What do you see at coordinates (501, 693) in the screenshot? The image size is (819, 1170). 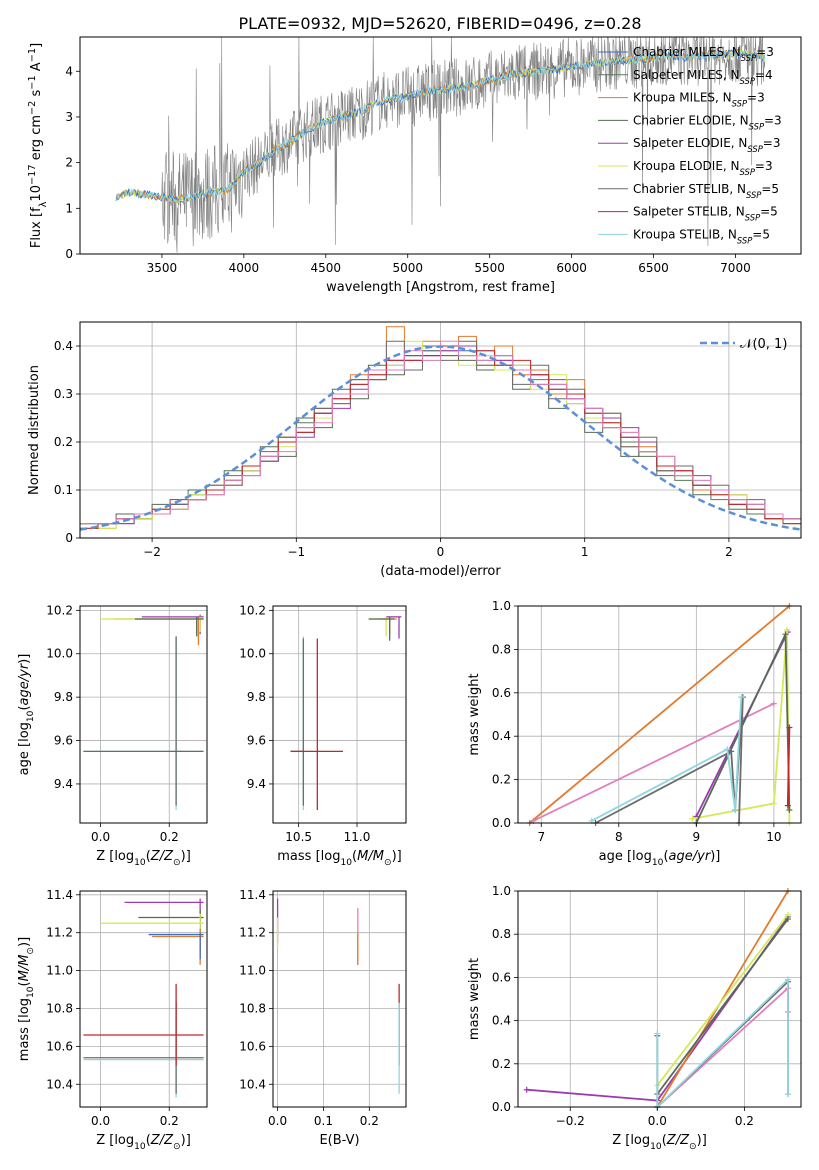 I see `y-tick-label: 0.6` at bounding box center [501, 693].